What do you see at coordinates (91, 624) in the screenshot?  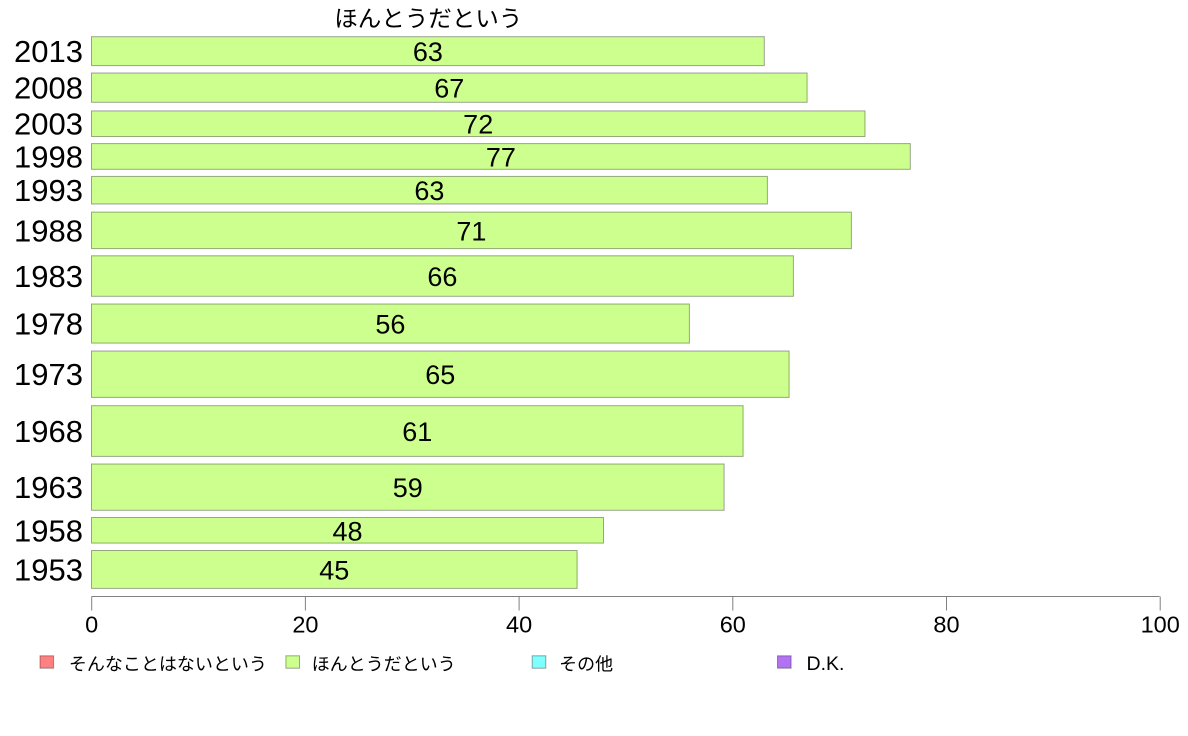 I see `svg-text: 0` at bounding box center [91, 624].